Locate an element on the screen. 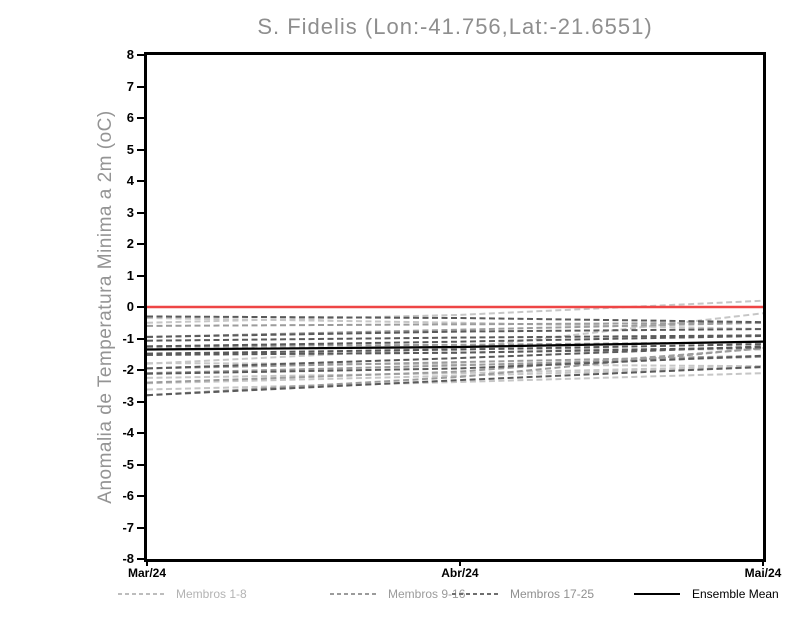 This screenshot has height=618, width=800. y-tick-label: 2 is located at coordinates (130, 243).